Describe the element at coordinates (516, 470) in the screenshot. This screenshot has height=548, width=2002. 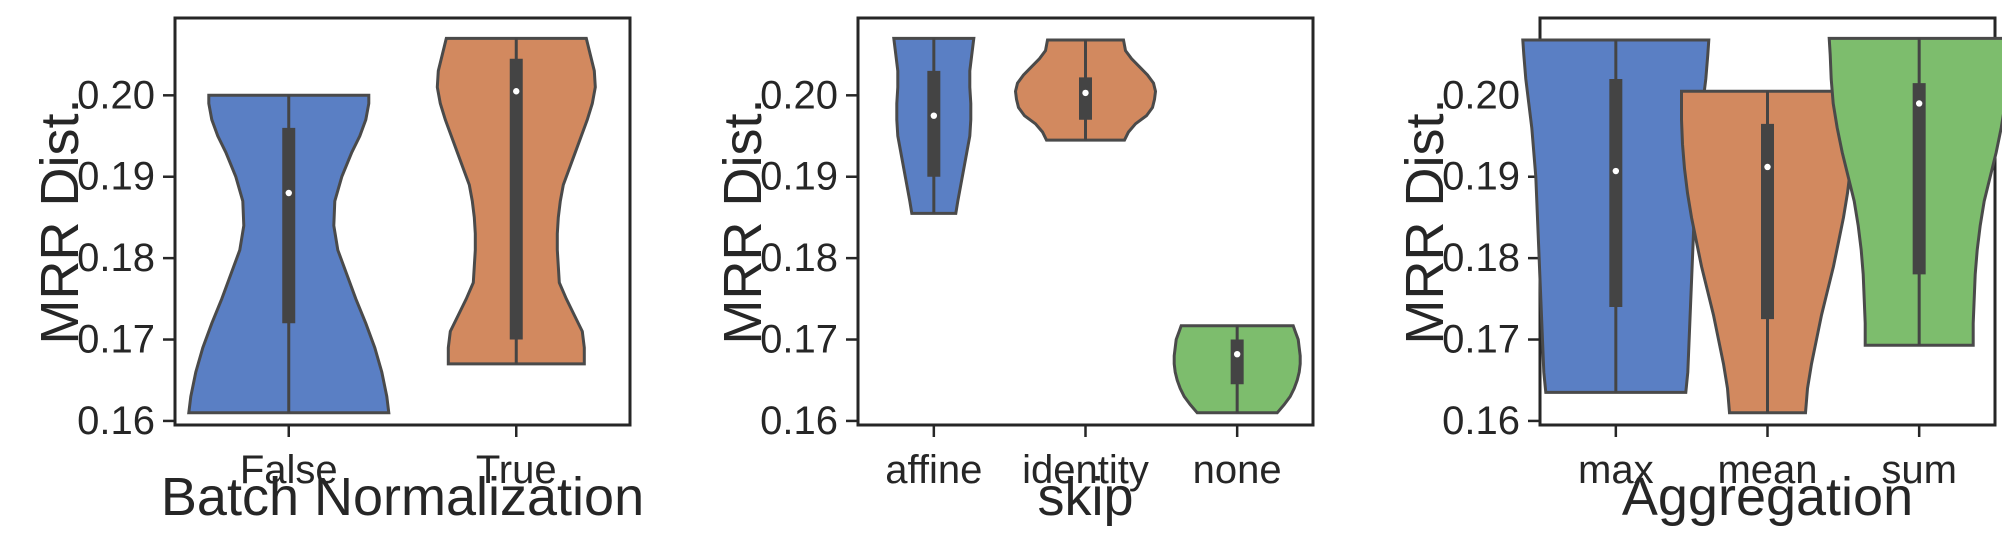
I see `x-tick-label: True` at that location.